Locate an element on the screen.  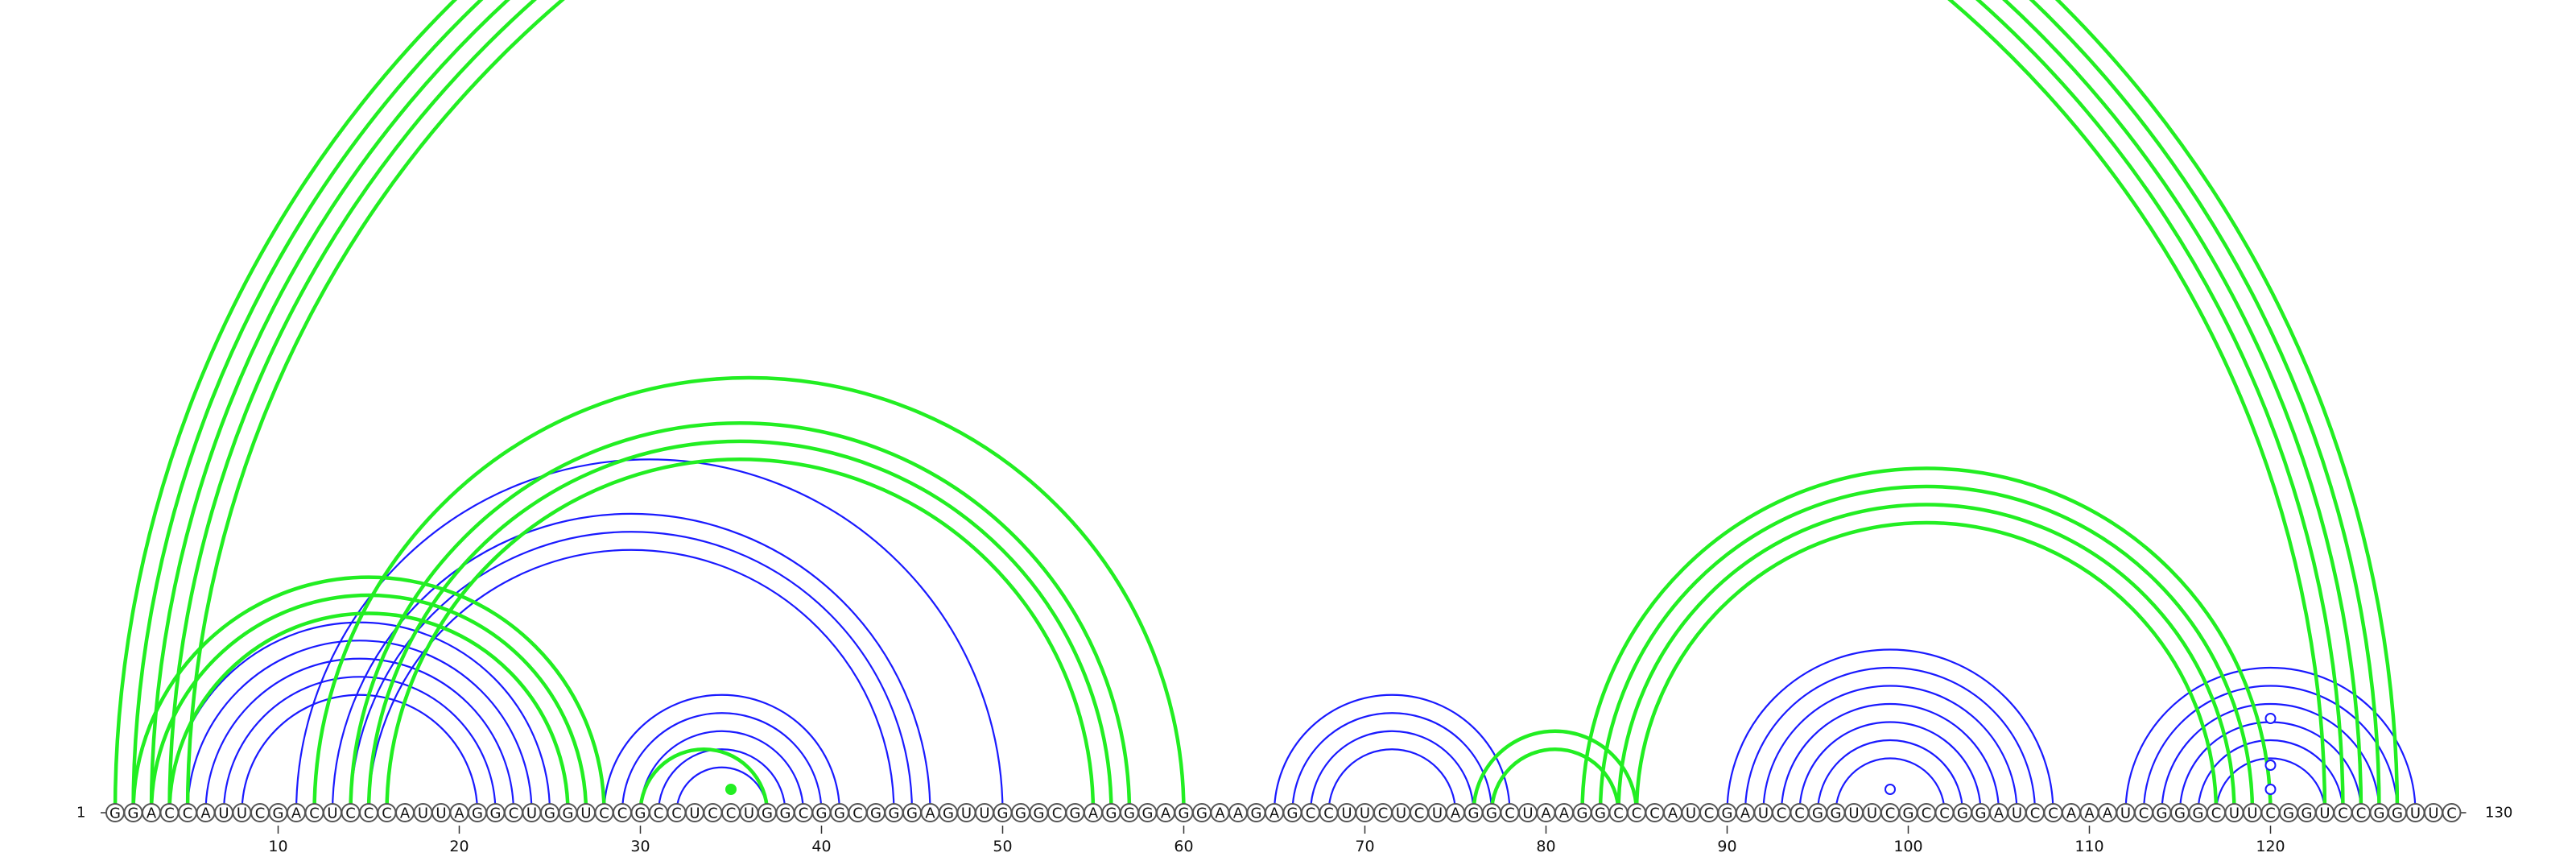
tick-label: 70 is located at coordinates (1364, 846).